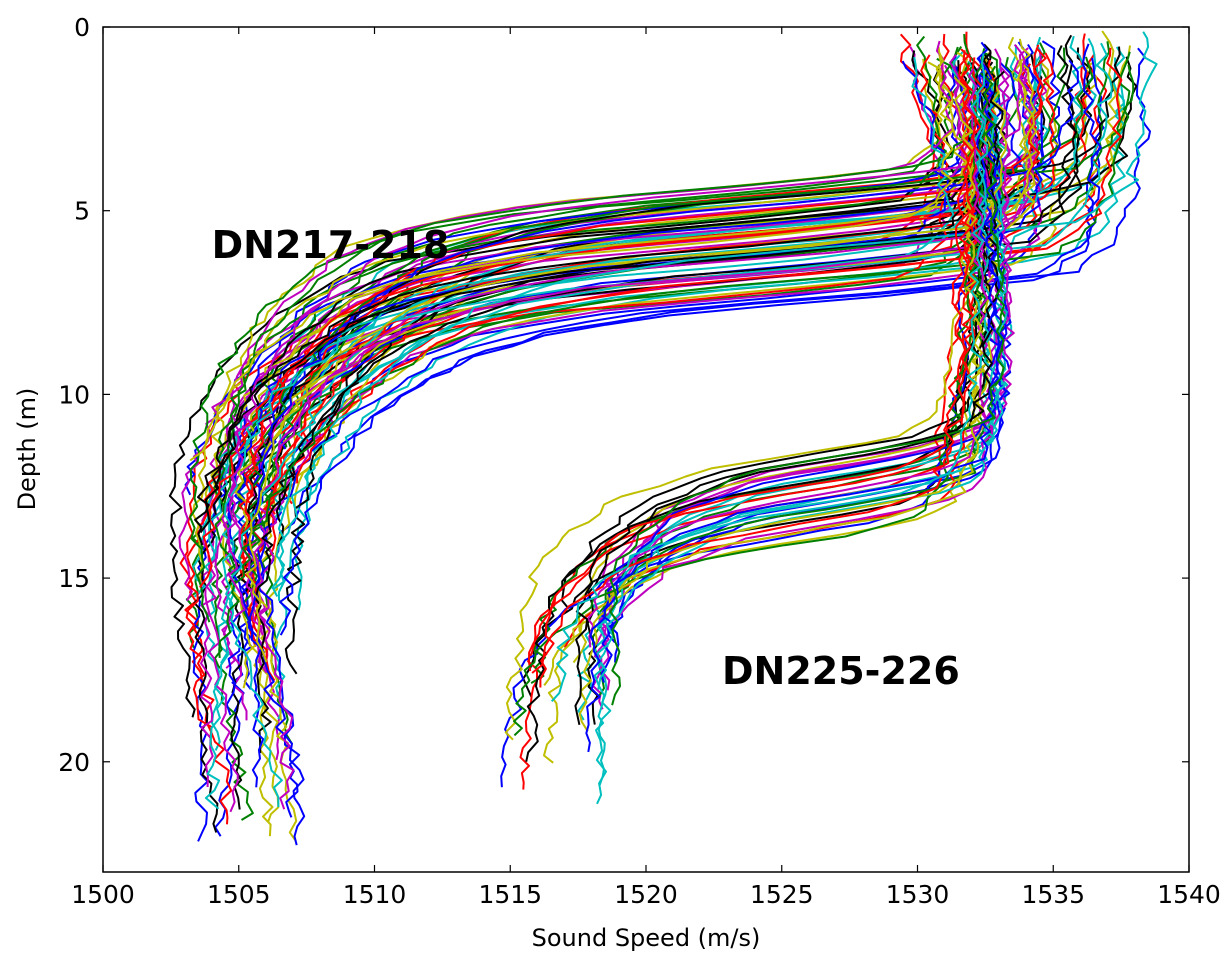 This screenshot has width=1229, height=956. What do you see at coordinates (841, 671) in the screenshot?
I see `annotation-dn225-226: DN225-226` at bounding box center [841, 671].